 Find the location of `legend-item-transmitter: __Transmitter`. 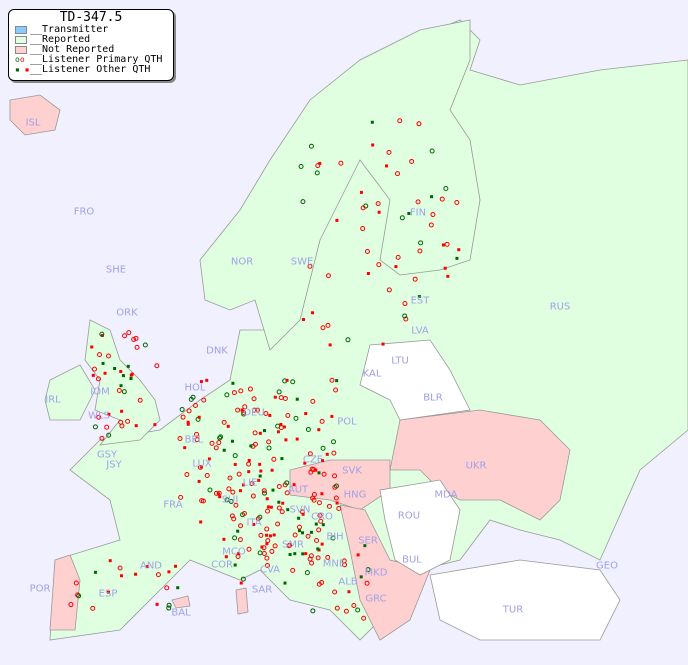

legend-item-transmitter: __Transmitter is located at coordinates (94, 30).